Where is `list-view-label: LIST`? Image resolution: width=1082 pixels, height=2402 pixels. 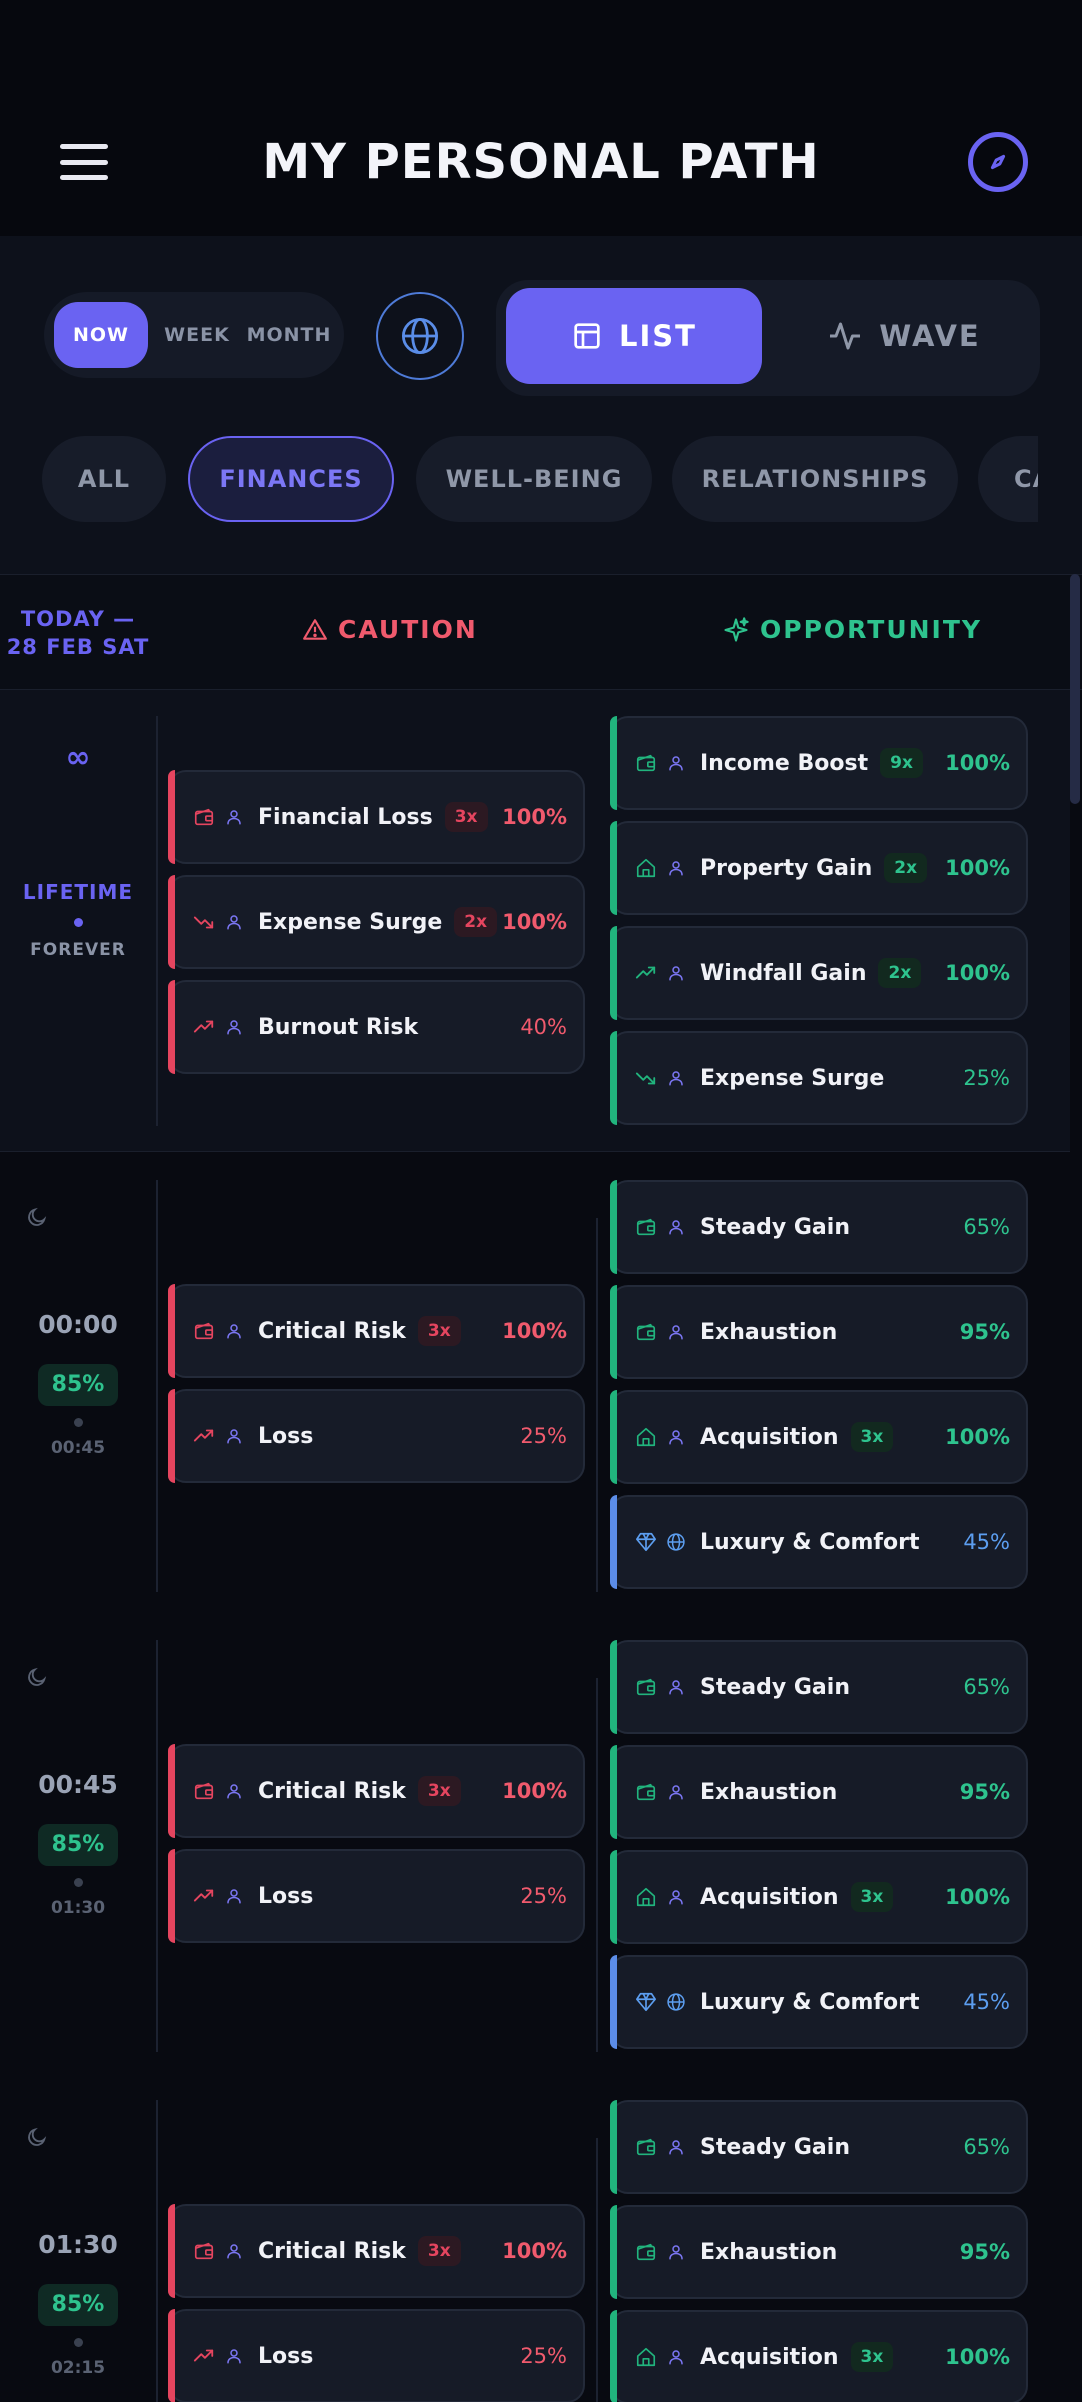
list-view-label: LIST is located at coordinates (658, 336).